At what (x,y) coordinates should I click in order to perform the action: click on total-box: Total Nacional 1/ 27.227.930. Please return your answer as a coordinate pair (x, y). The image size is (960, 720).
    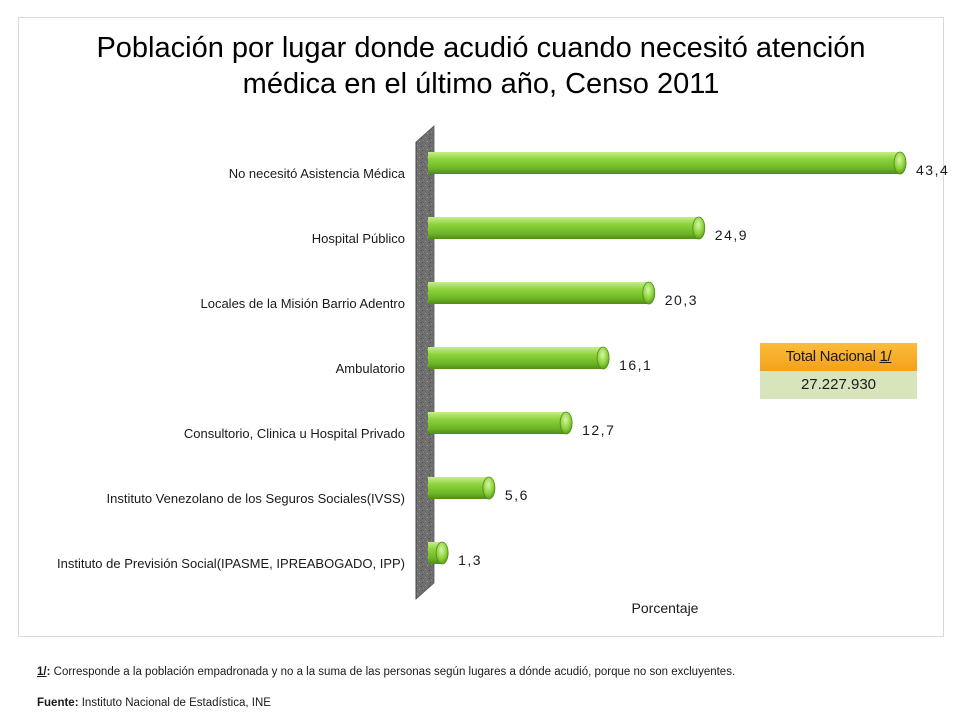
    Looking at the image, I should click on (838, 371).